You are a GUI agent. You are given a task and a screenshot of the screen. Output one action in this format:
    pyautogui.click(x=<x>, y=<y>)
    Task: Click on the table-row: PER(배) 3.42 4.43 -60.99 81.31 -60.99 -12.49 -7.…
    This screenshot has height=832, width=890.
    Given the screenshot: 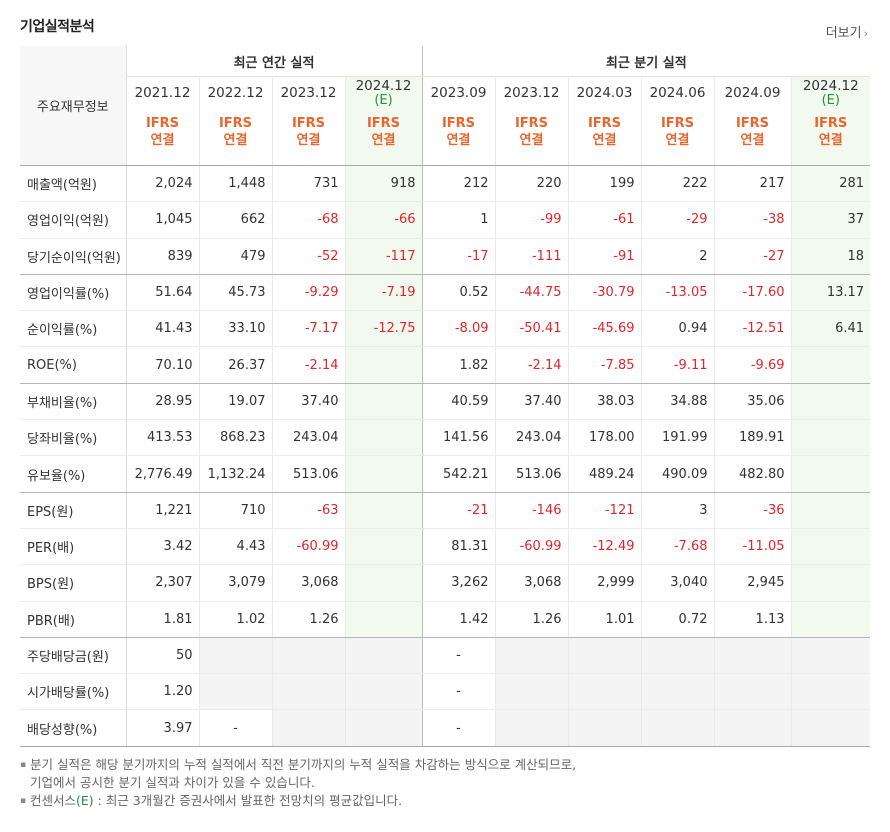 What is the action you would take?
    pyautogui.click(x=445, y=547)
    